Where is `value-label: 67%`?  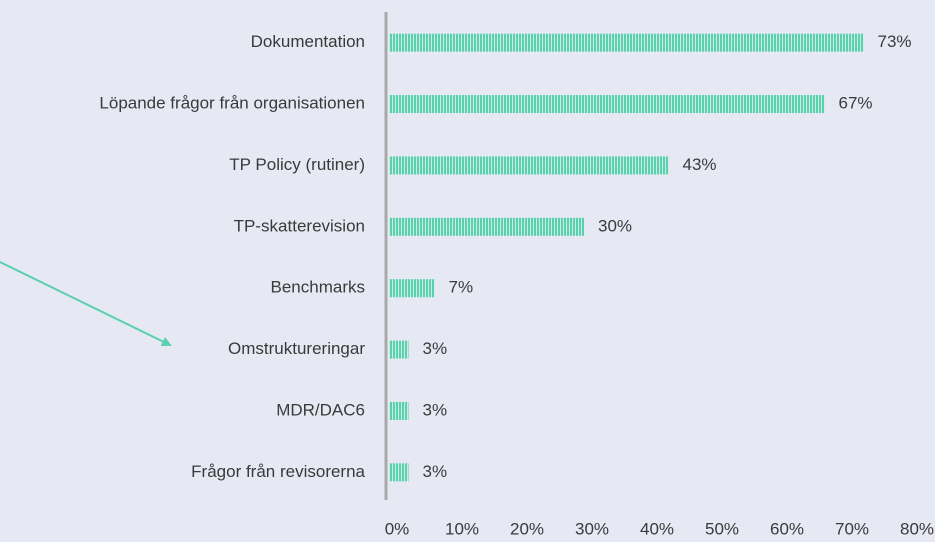
value-label: 67% is located at coordinates (856, 103).